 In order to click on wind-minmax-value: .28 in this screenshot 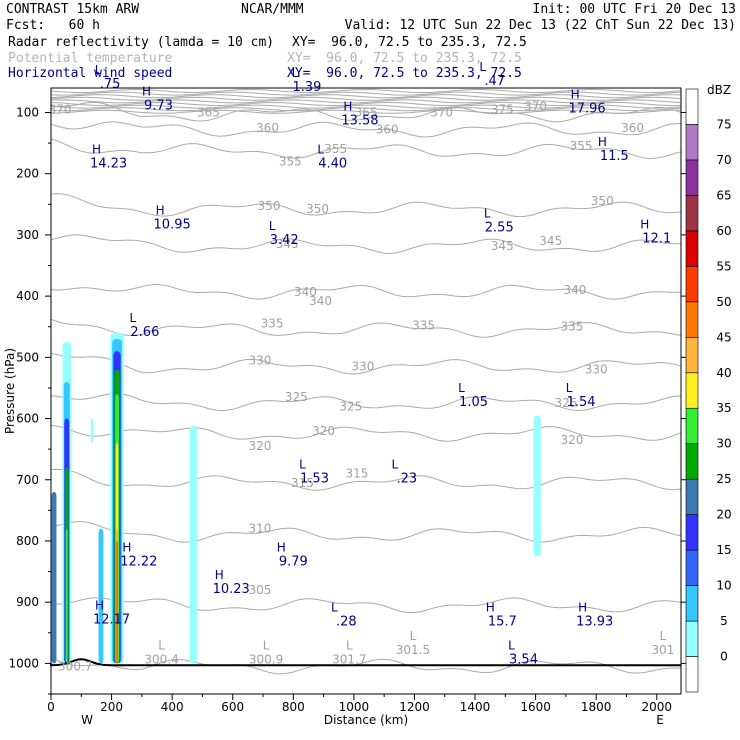, I will do `click(346, 621)`.